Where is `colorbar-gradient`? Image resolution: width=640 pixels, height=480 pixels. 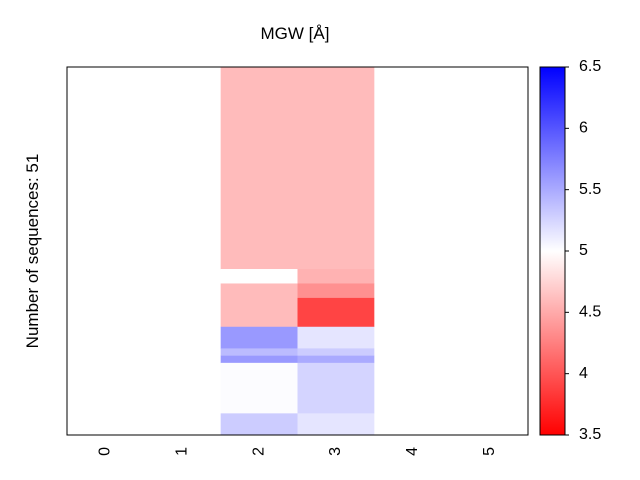
colorbar-gradient is located at coordinates (552, 251).